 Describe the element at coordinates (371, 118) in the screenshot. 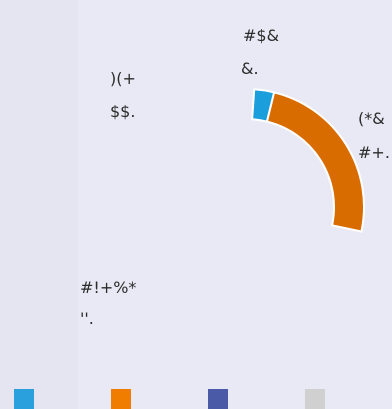

I see `label-right-line1: (*&` at that location.